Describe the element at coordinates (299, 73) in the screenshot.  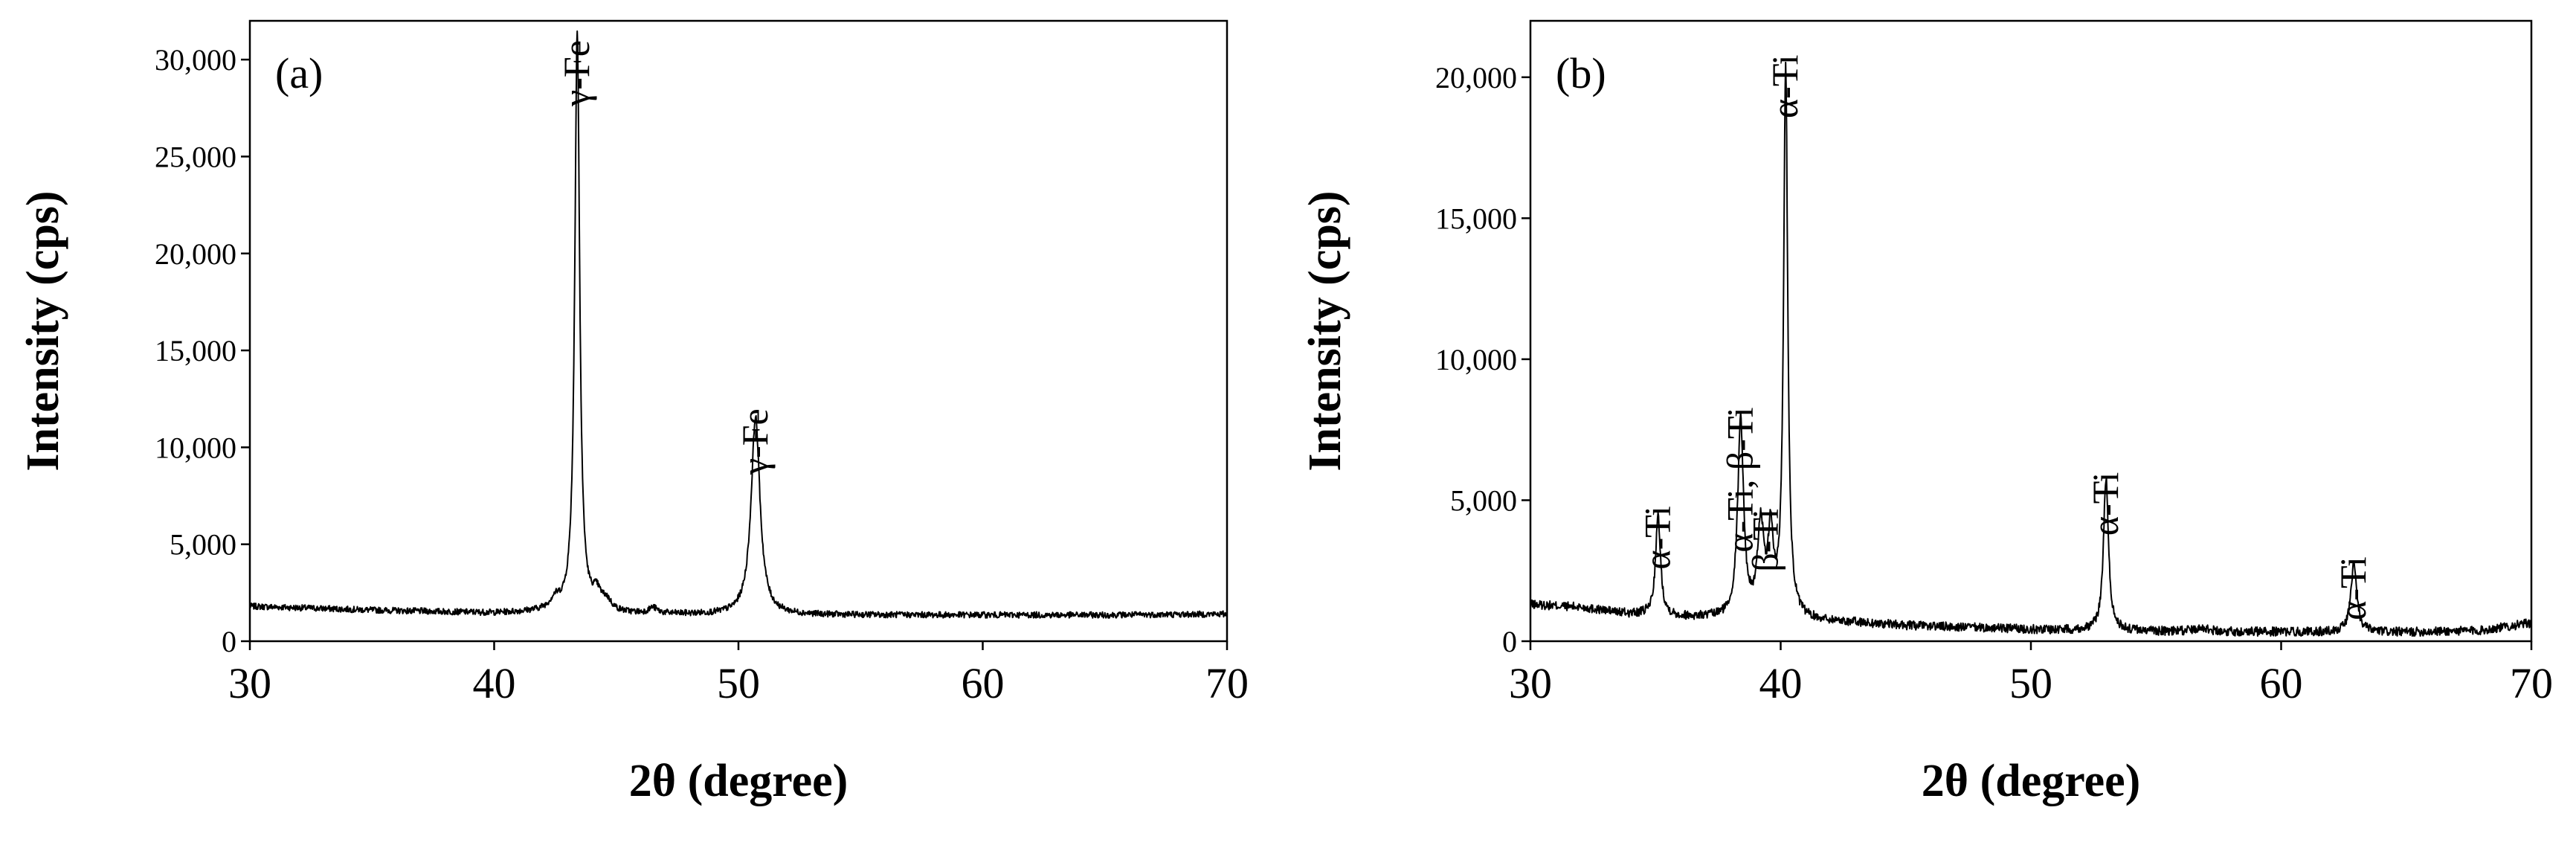
I see `panel-label: (a)` at that location.